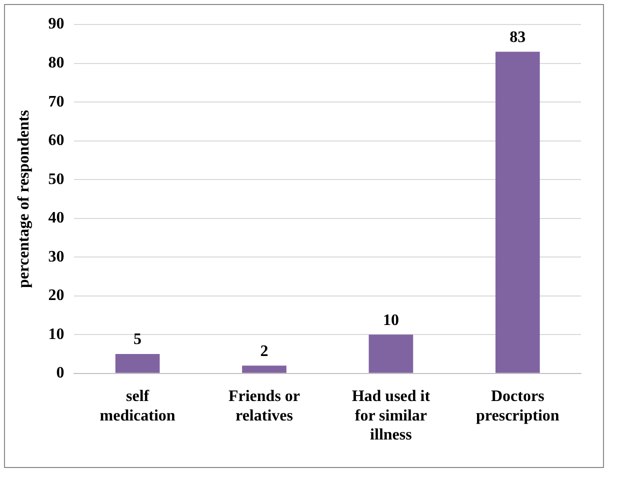 The height and width of the screenshot is (480, 620). What do you see at coordinates (56, 63) in the screenshot?
I see `y-tick-label: 80` at bounding box center [56, 63].